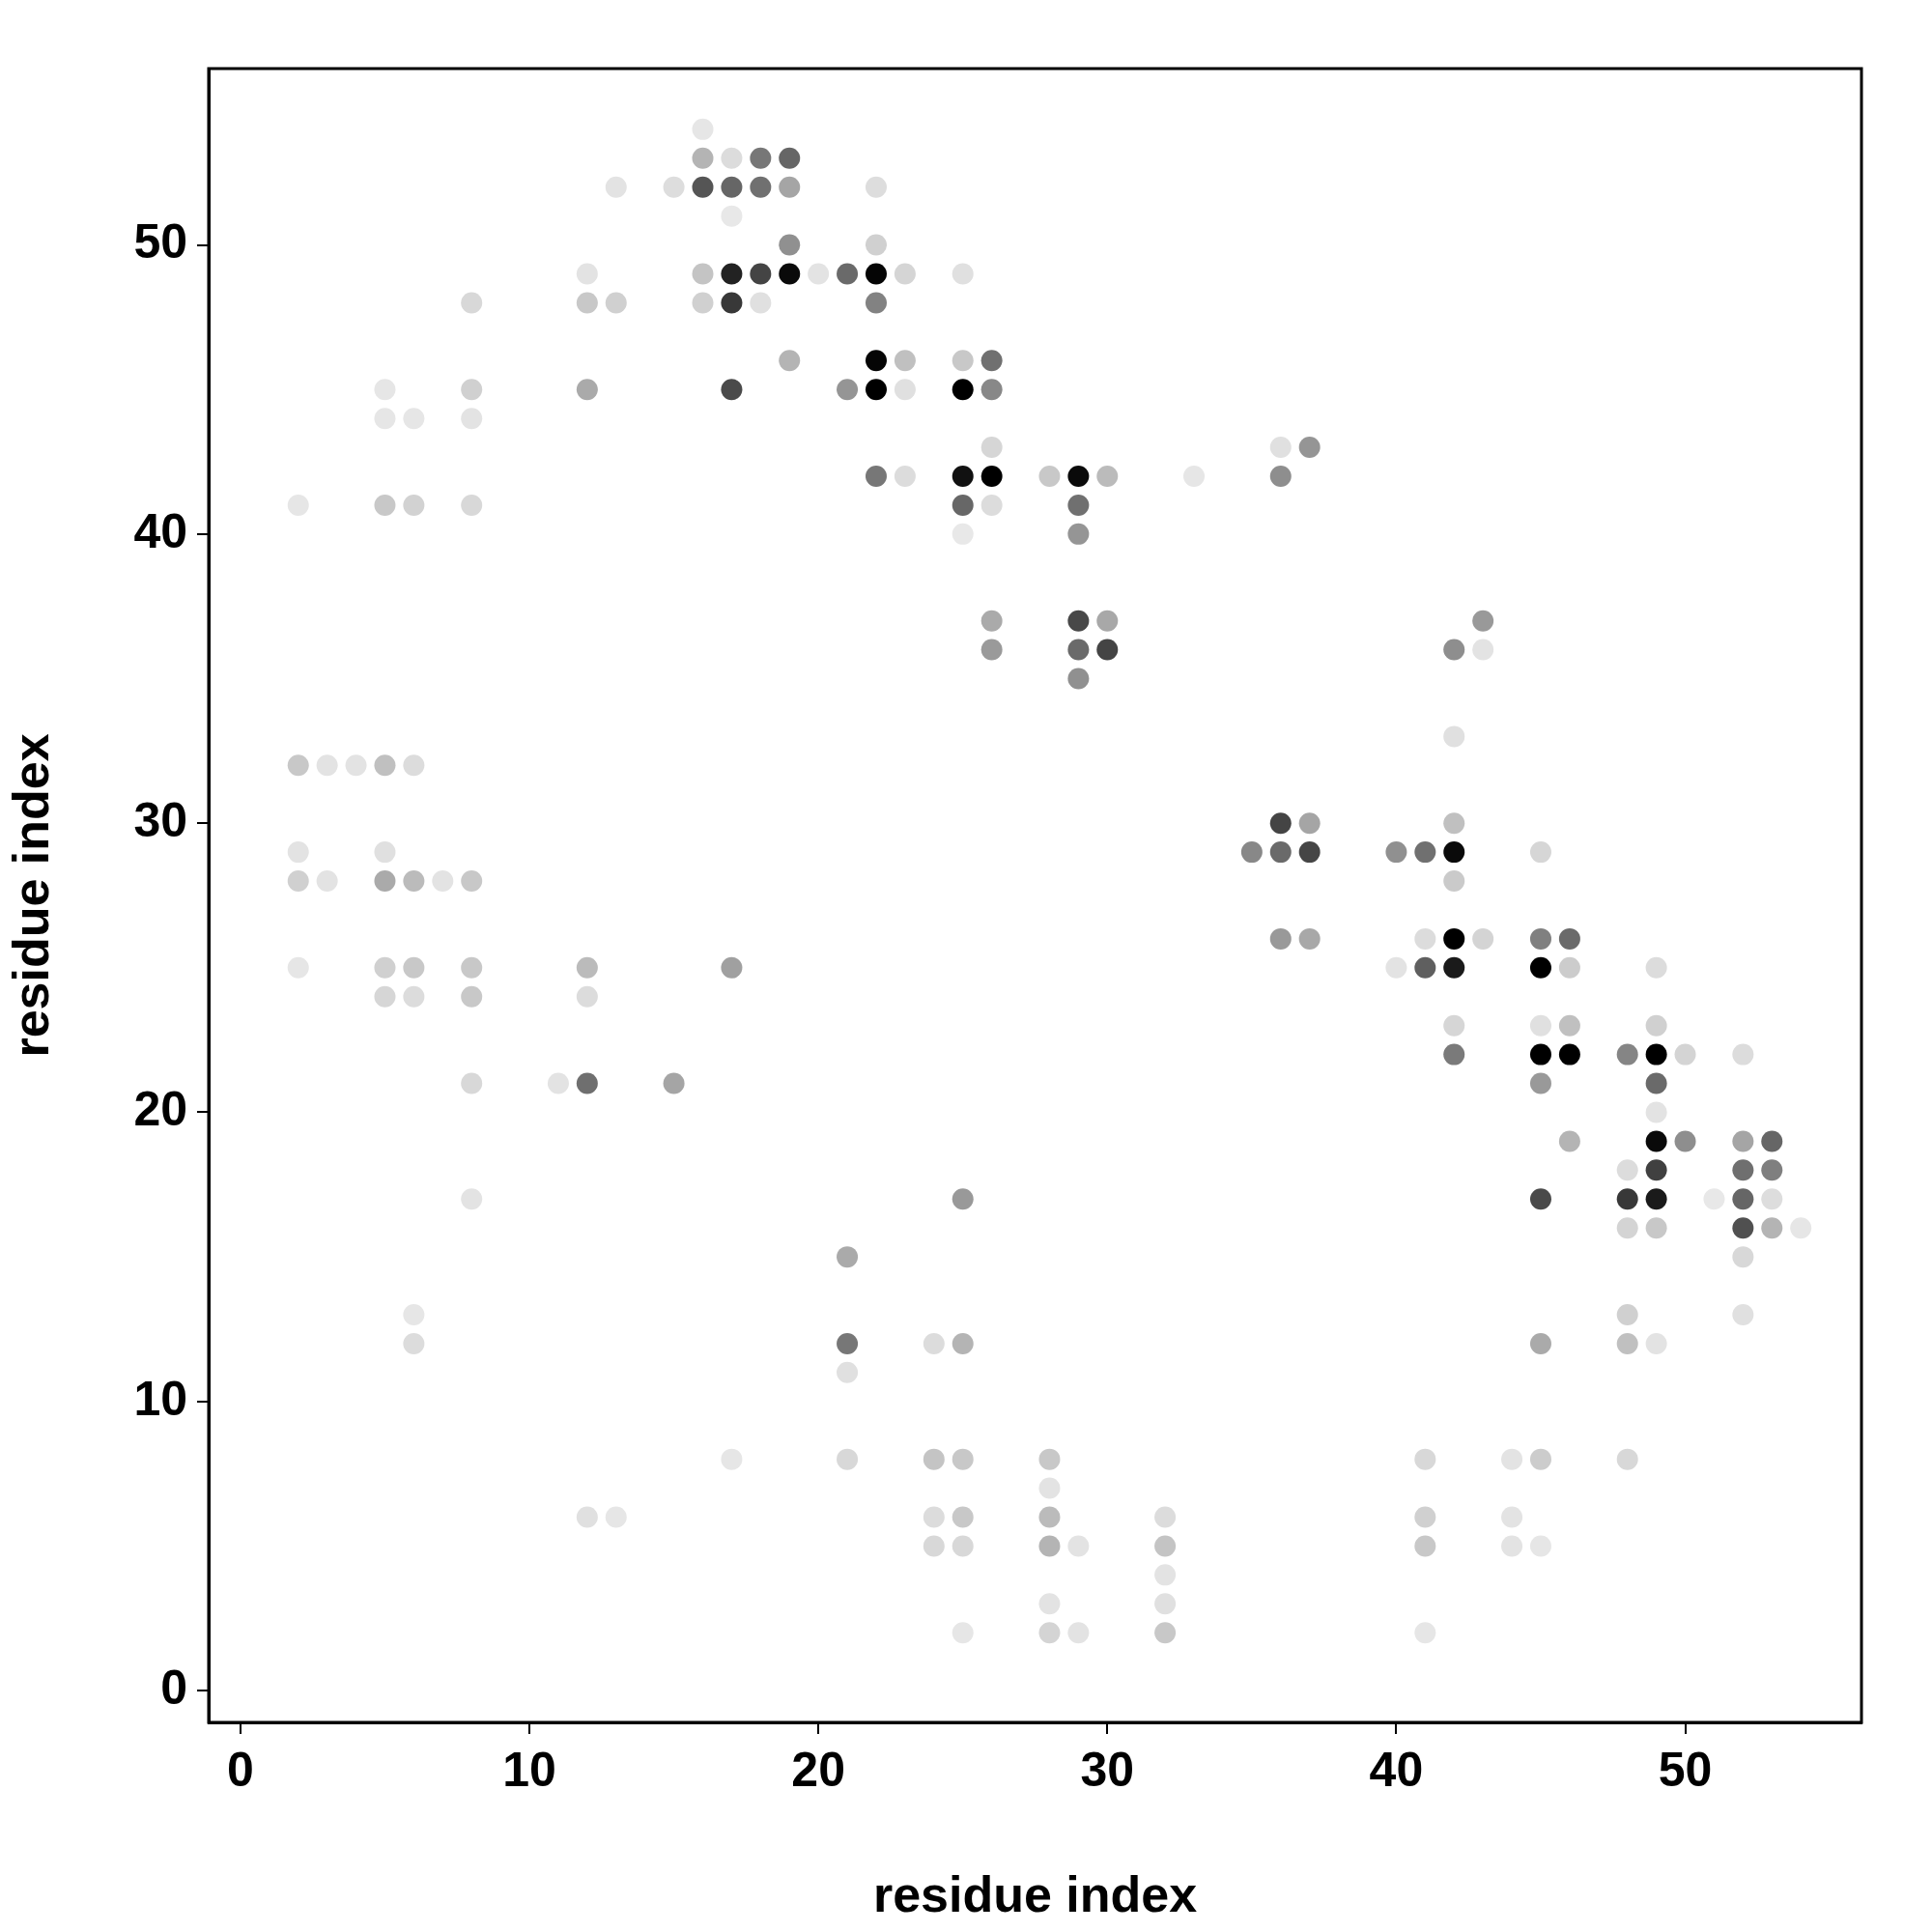 The height and width of the screenshot is (1932, 1932). What do you see at coordinates (160, 242) in the screenshot?
I see `y-tick-label: 50` at bounding box center [160, 242].